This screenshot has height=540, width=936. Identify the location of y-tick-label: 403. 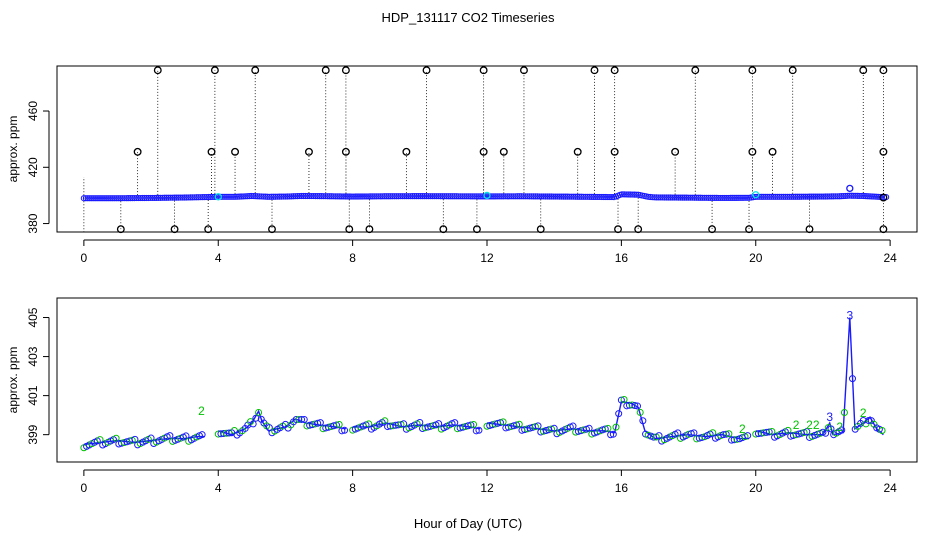
(33, 356).